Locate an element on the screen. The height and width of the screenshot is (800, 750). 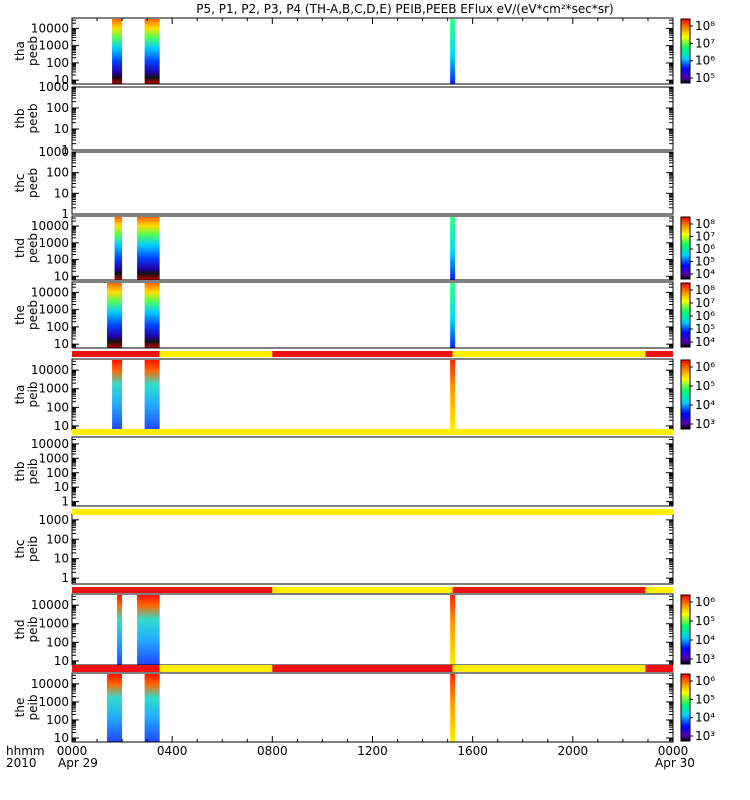
x-tick-label: 0800 is located at coordinates (272, 751).